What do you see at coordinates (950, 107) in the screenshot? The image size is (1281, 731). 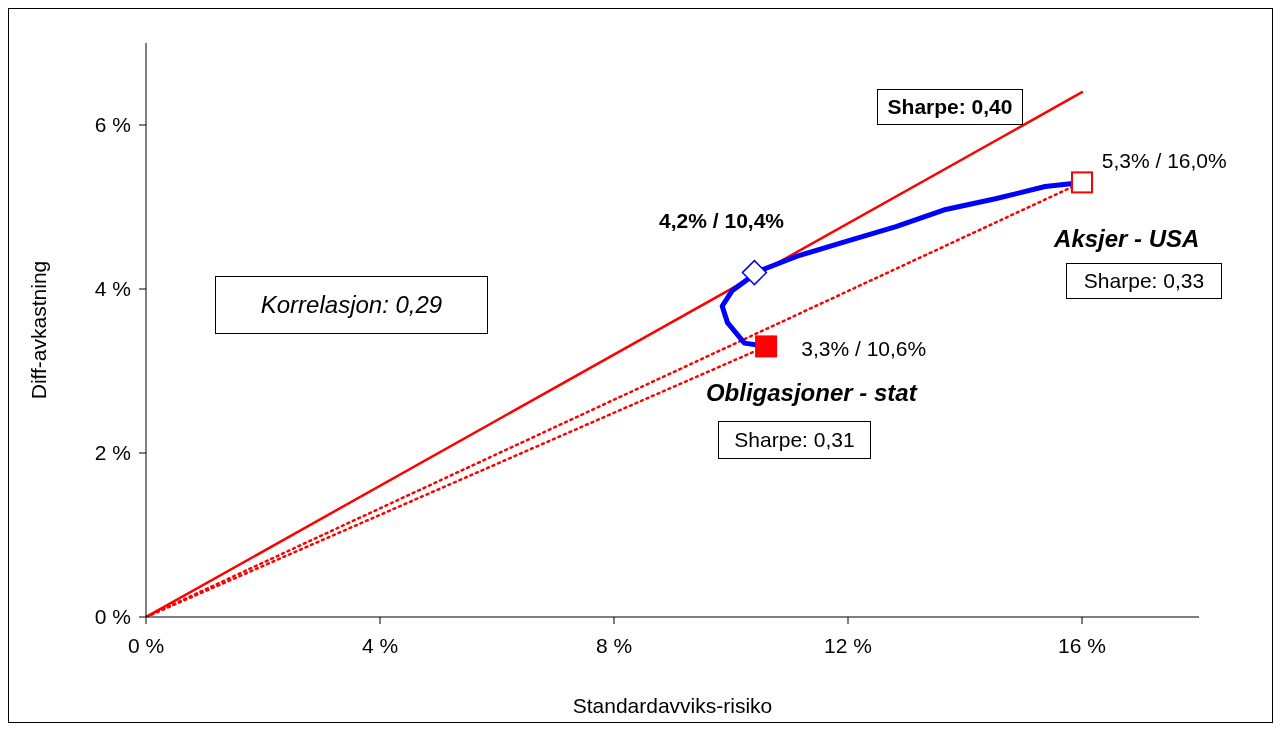 I see `annotation: Sharpe: 0,40` at bounding box center [950, 107].